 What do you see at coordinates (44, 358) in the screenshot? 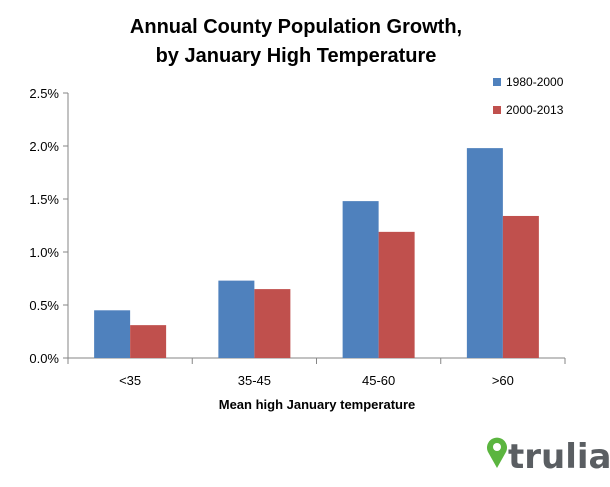
I see `y-tick-label: 0.0%` at bounding box center [44, 358].